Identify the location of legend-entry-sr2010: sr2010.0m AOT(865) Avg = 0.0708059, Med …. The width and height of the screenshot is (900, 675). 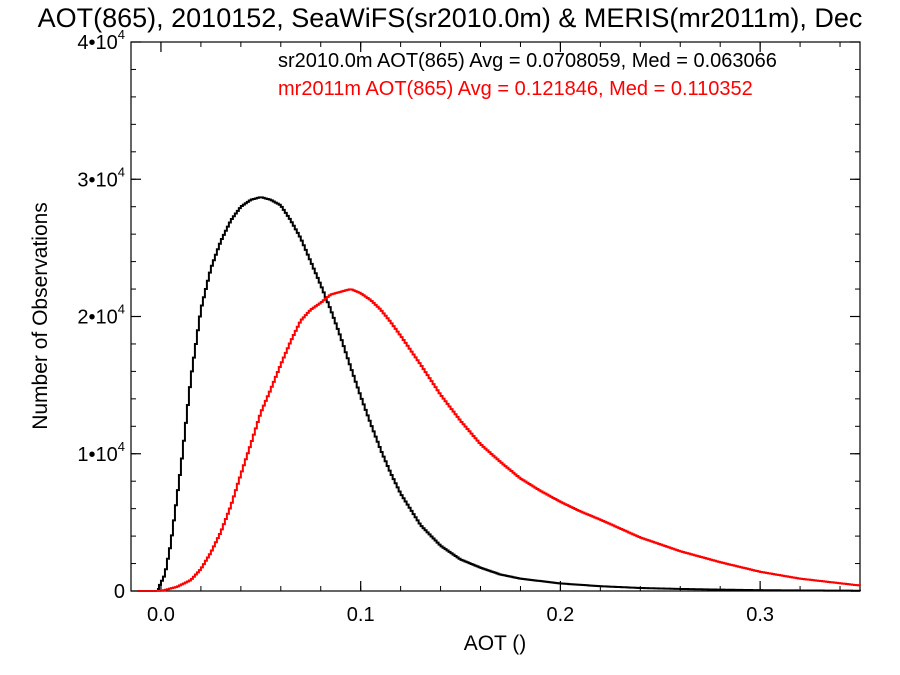
(527, 61).